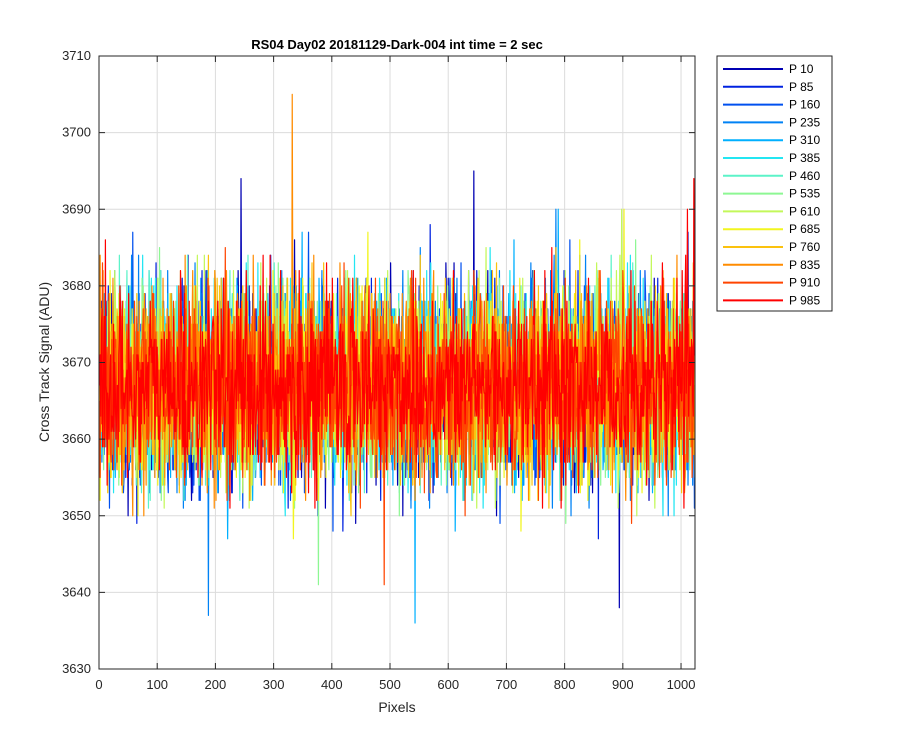 The height and width of the screenshot is (750, 900). Describe the element at coordinates (804, 105) in the screenshot. I see `legend-label: P 160` at that location.